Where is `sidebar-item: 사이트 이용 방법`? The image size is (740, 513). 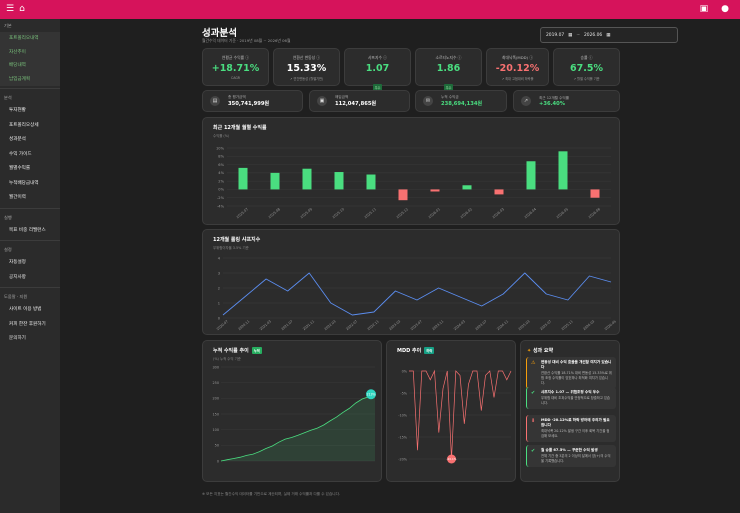
sidebar-item: 사이트 이용 방법 is located at coordinates (25, 309).